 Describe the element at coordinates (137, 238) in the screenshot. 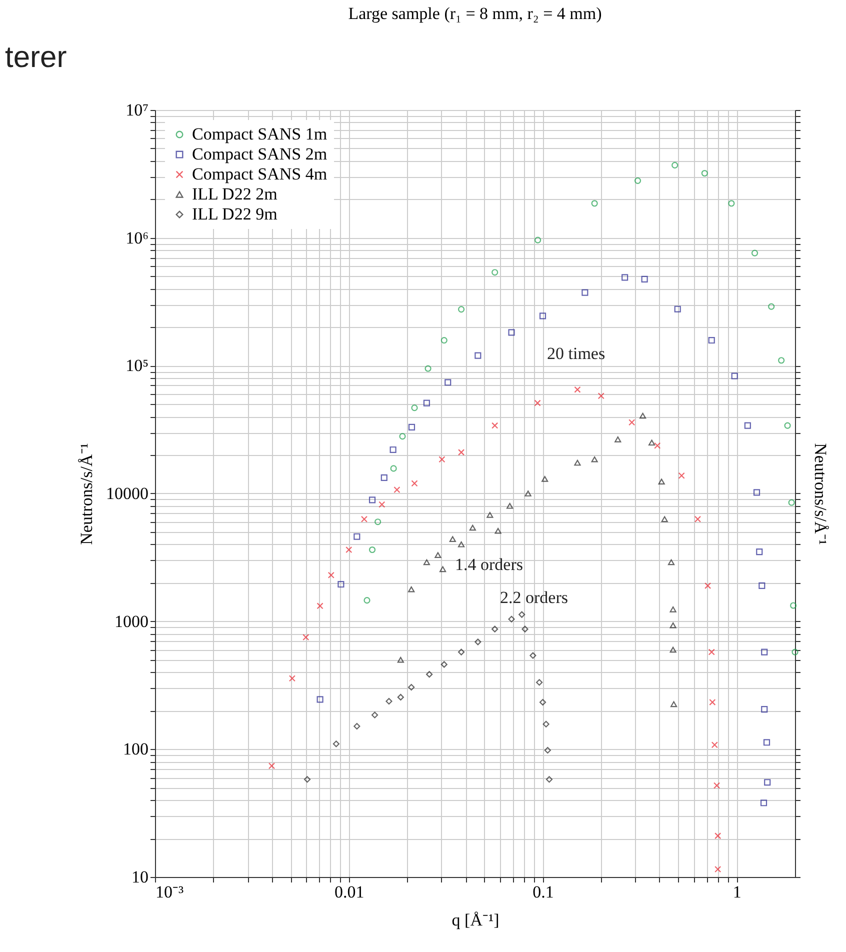

I see `y-tick-label: 10⁶` at that location.